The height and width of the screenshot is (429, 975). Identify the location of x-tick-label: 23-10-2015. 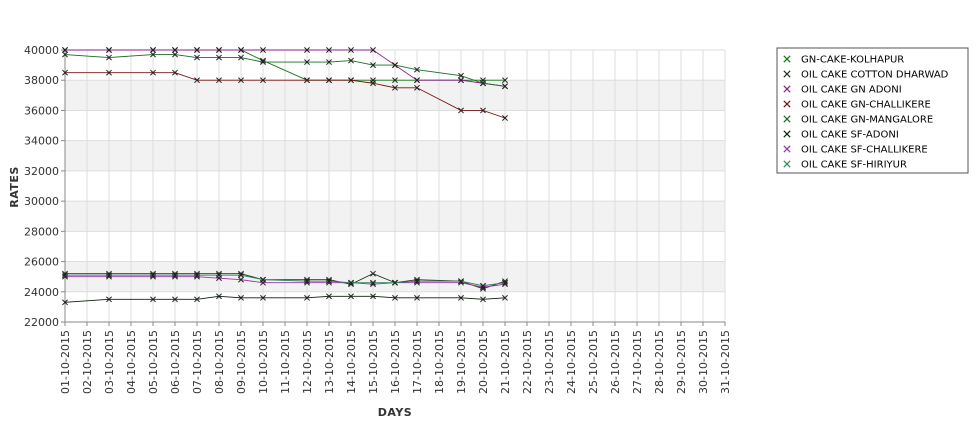
(549, 362).